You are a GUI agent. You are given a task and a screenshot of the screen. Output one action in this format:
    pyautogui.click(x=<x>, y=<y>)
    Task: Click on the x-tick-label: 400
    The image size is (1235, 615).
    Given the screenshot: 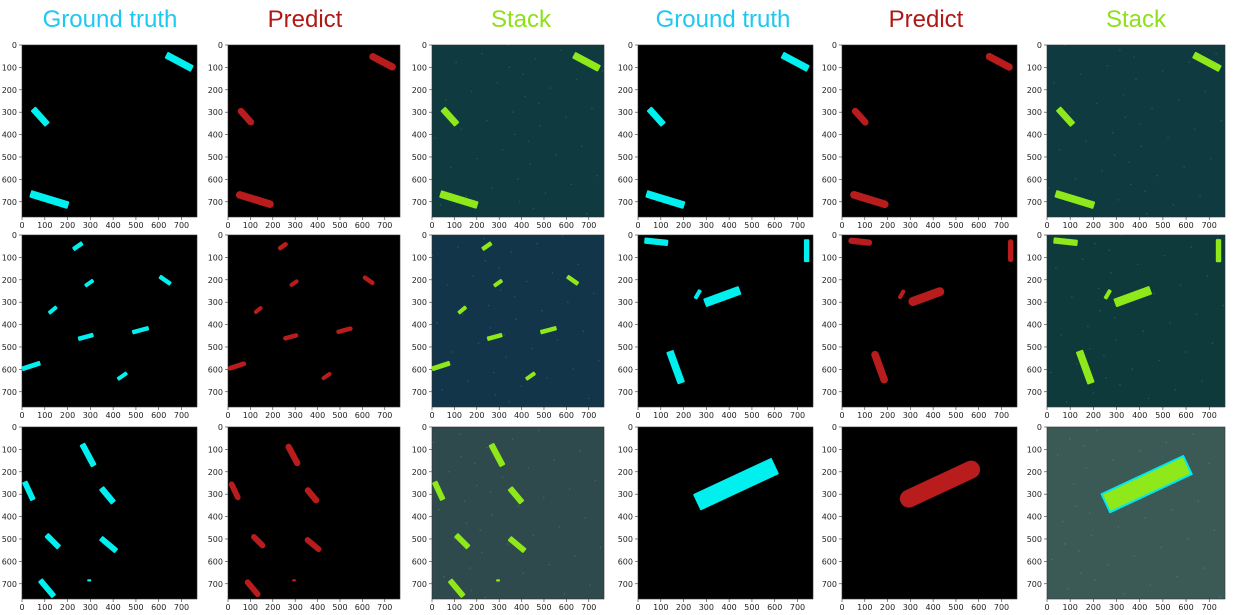 What is the action you would take?
    pyautogui.click(x=113, y=607)
    